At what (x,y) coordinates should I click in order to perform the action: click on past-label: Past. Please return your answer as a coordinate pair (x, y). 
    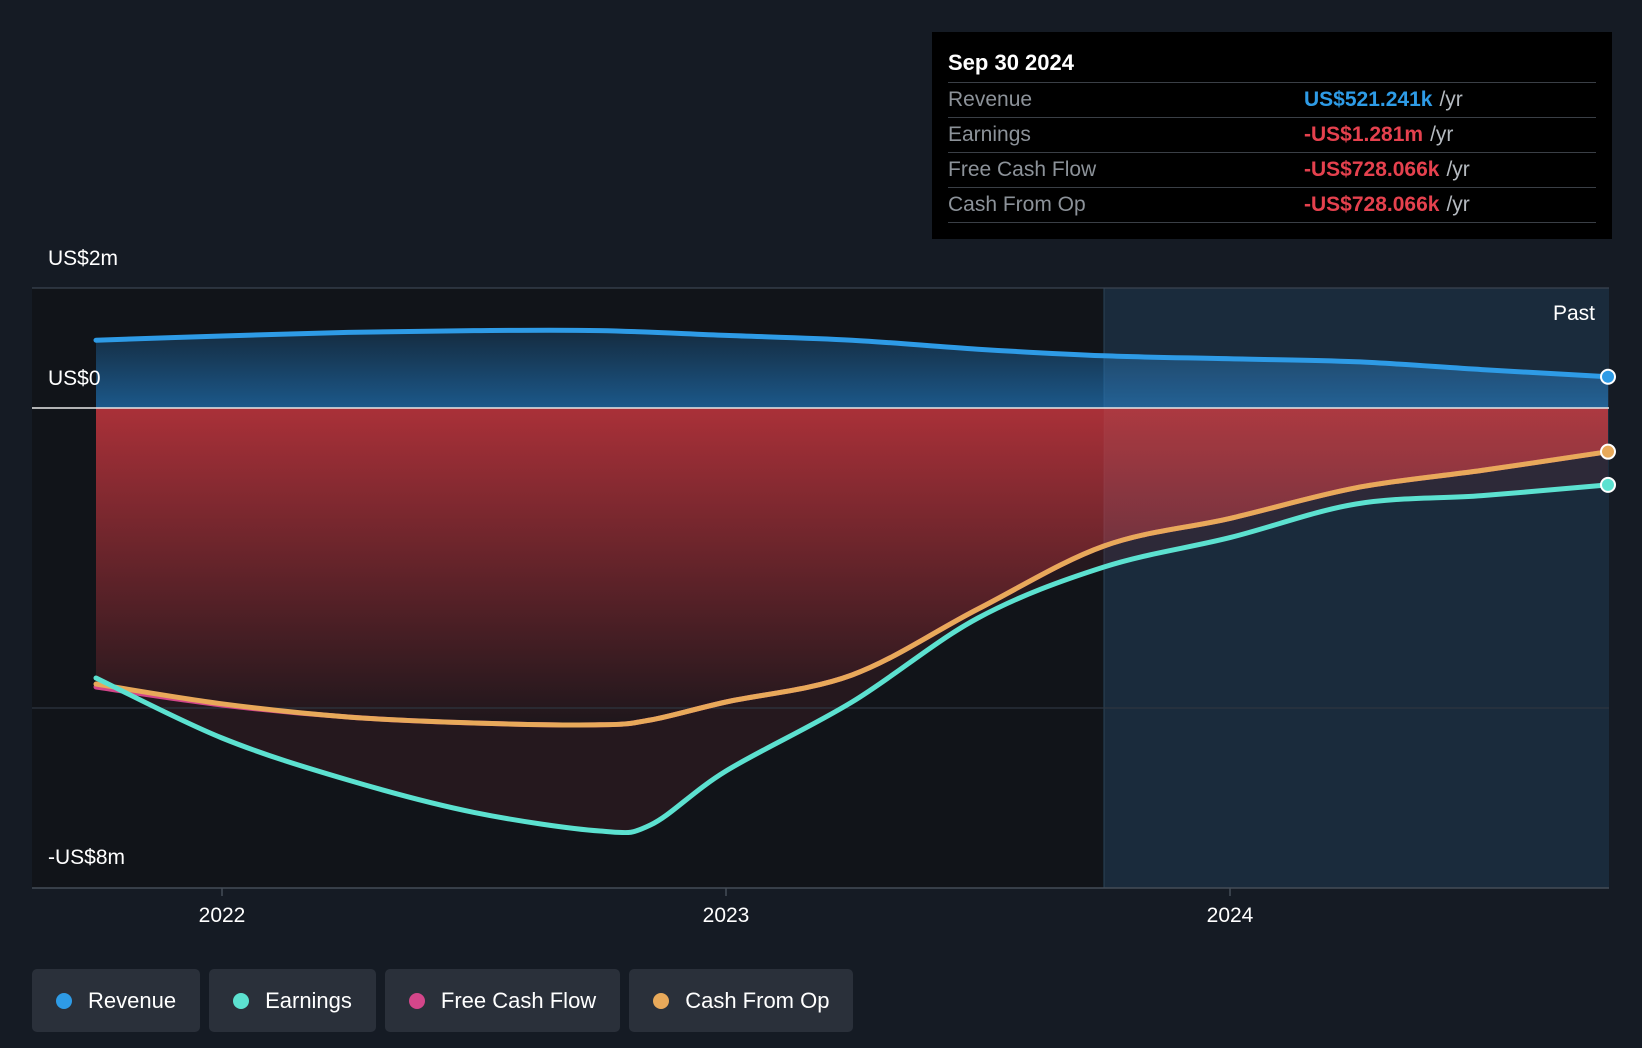
    Looking at the image, I should click on (1574, 313).